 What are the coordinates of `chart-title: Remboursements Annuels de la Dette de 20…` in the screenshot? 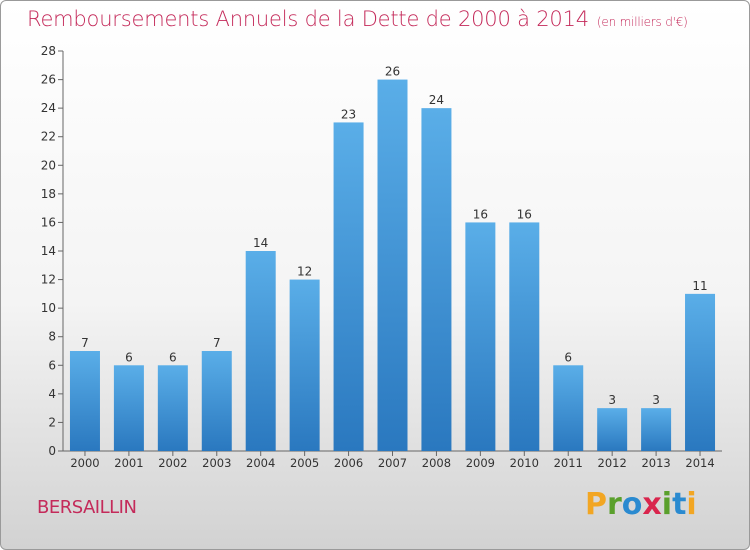 It's located at (357, 19).